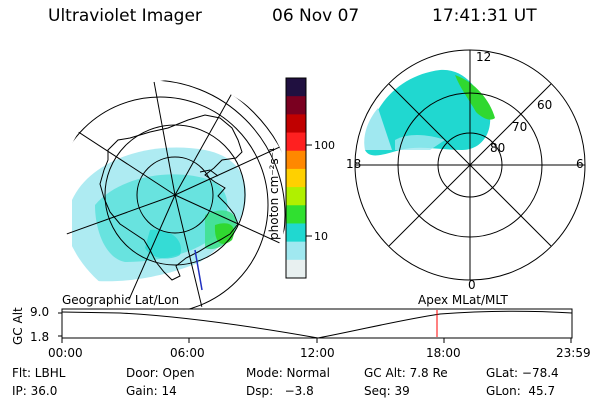 The image size is (600, 400). I want to click on geographic-caption: Geographic Lat/Lon, so click(120, 300).